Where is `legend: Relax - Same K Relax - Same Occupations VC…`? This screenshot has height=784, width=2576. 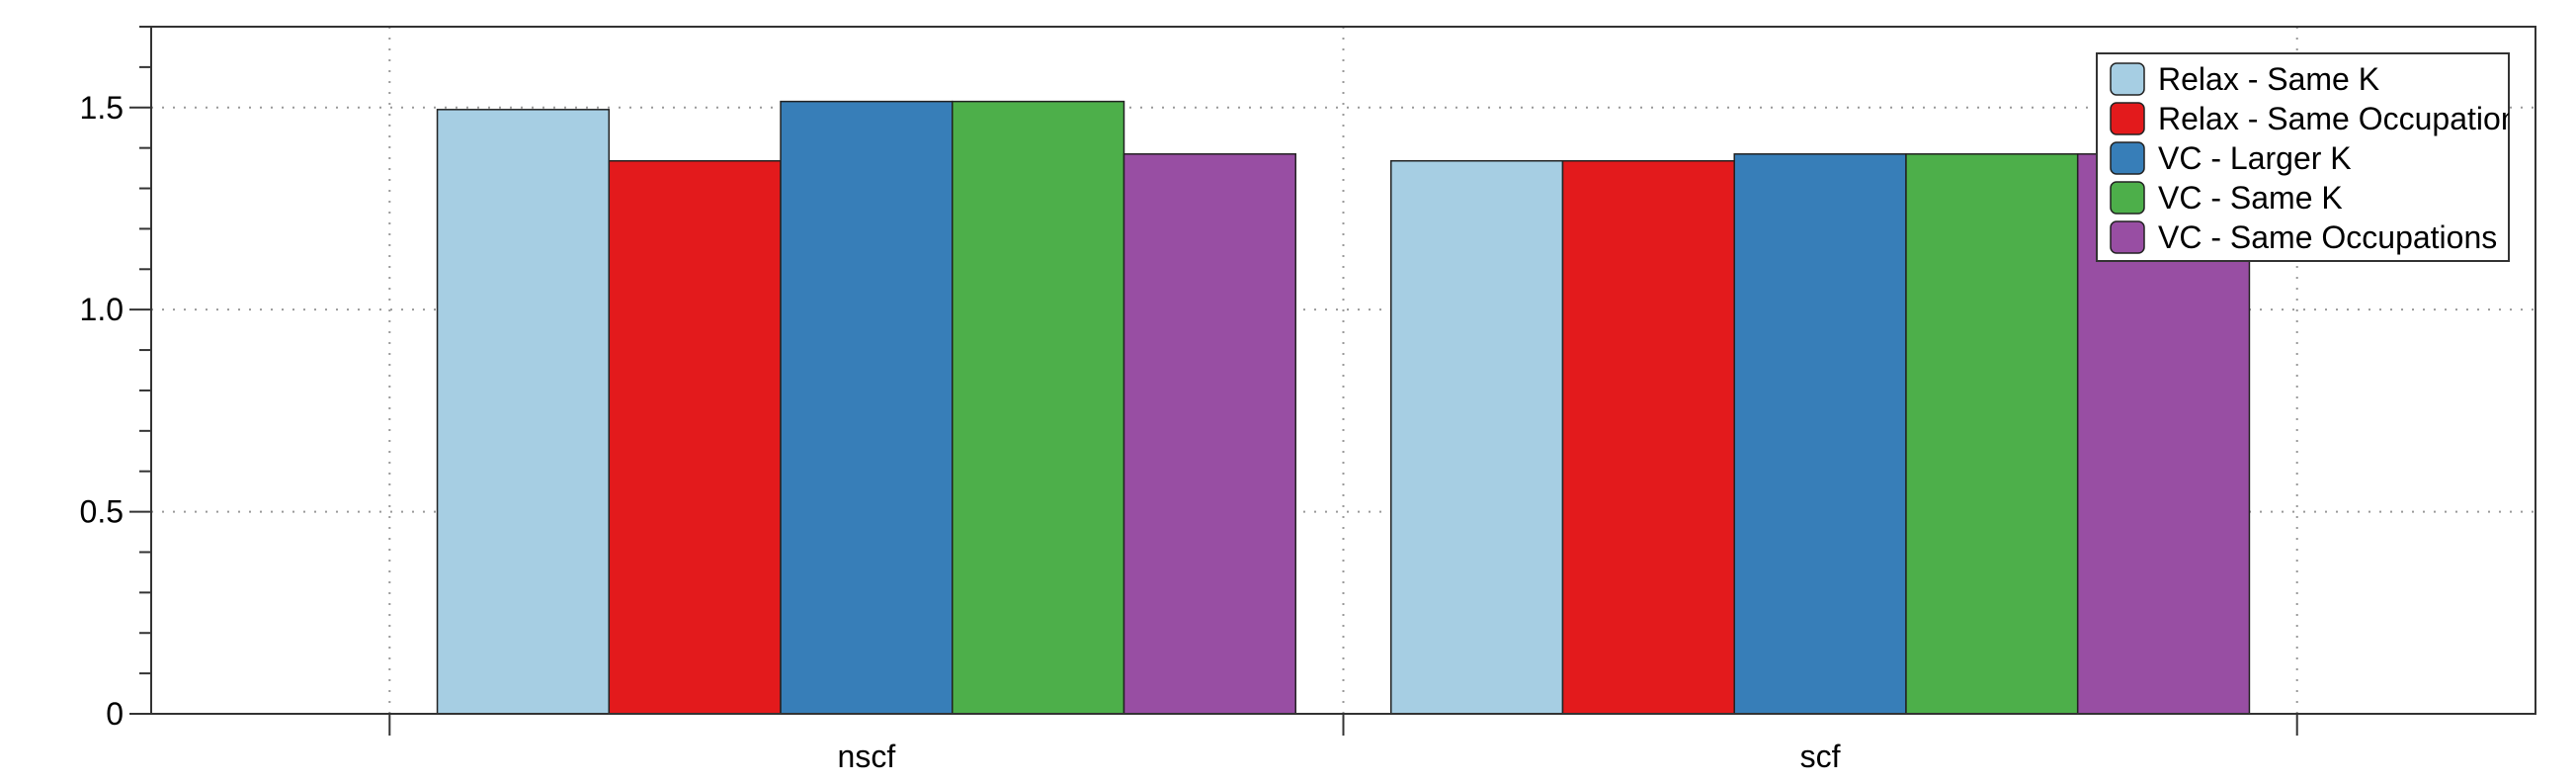
legend: Relax - Same K Relax - Same Occupations VC… is located at coordinates (2315, 157).